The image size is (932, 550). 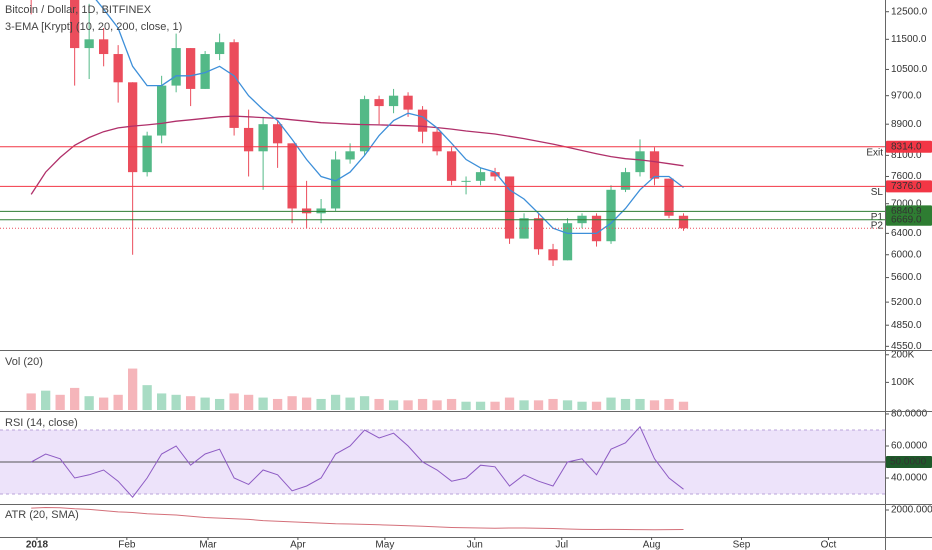 What do you see at coordinates (906, 219) in the screenshot?
I see `level-price-label: 6669.0` at bounding box center [906, 219].